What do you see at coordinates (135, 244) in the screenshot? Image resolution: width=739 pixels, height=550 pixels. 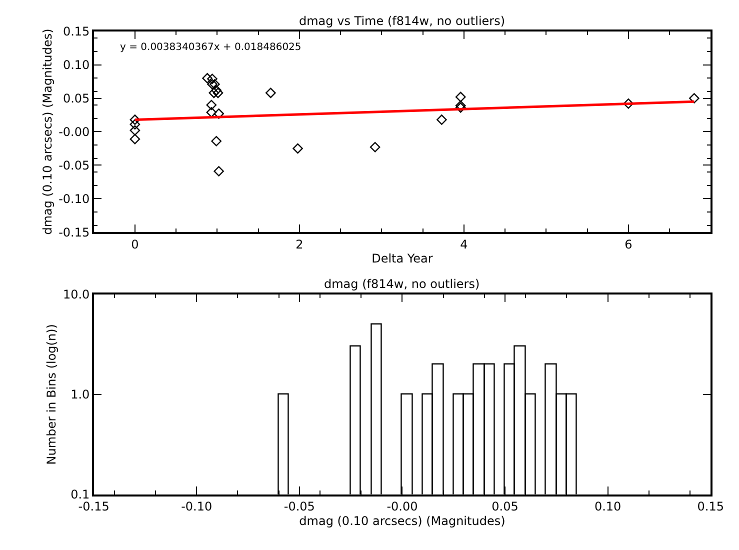 I see `x-tick-label: 0` at bounding box center [135, 244].